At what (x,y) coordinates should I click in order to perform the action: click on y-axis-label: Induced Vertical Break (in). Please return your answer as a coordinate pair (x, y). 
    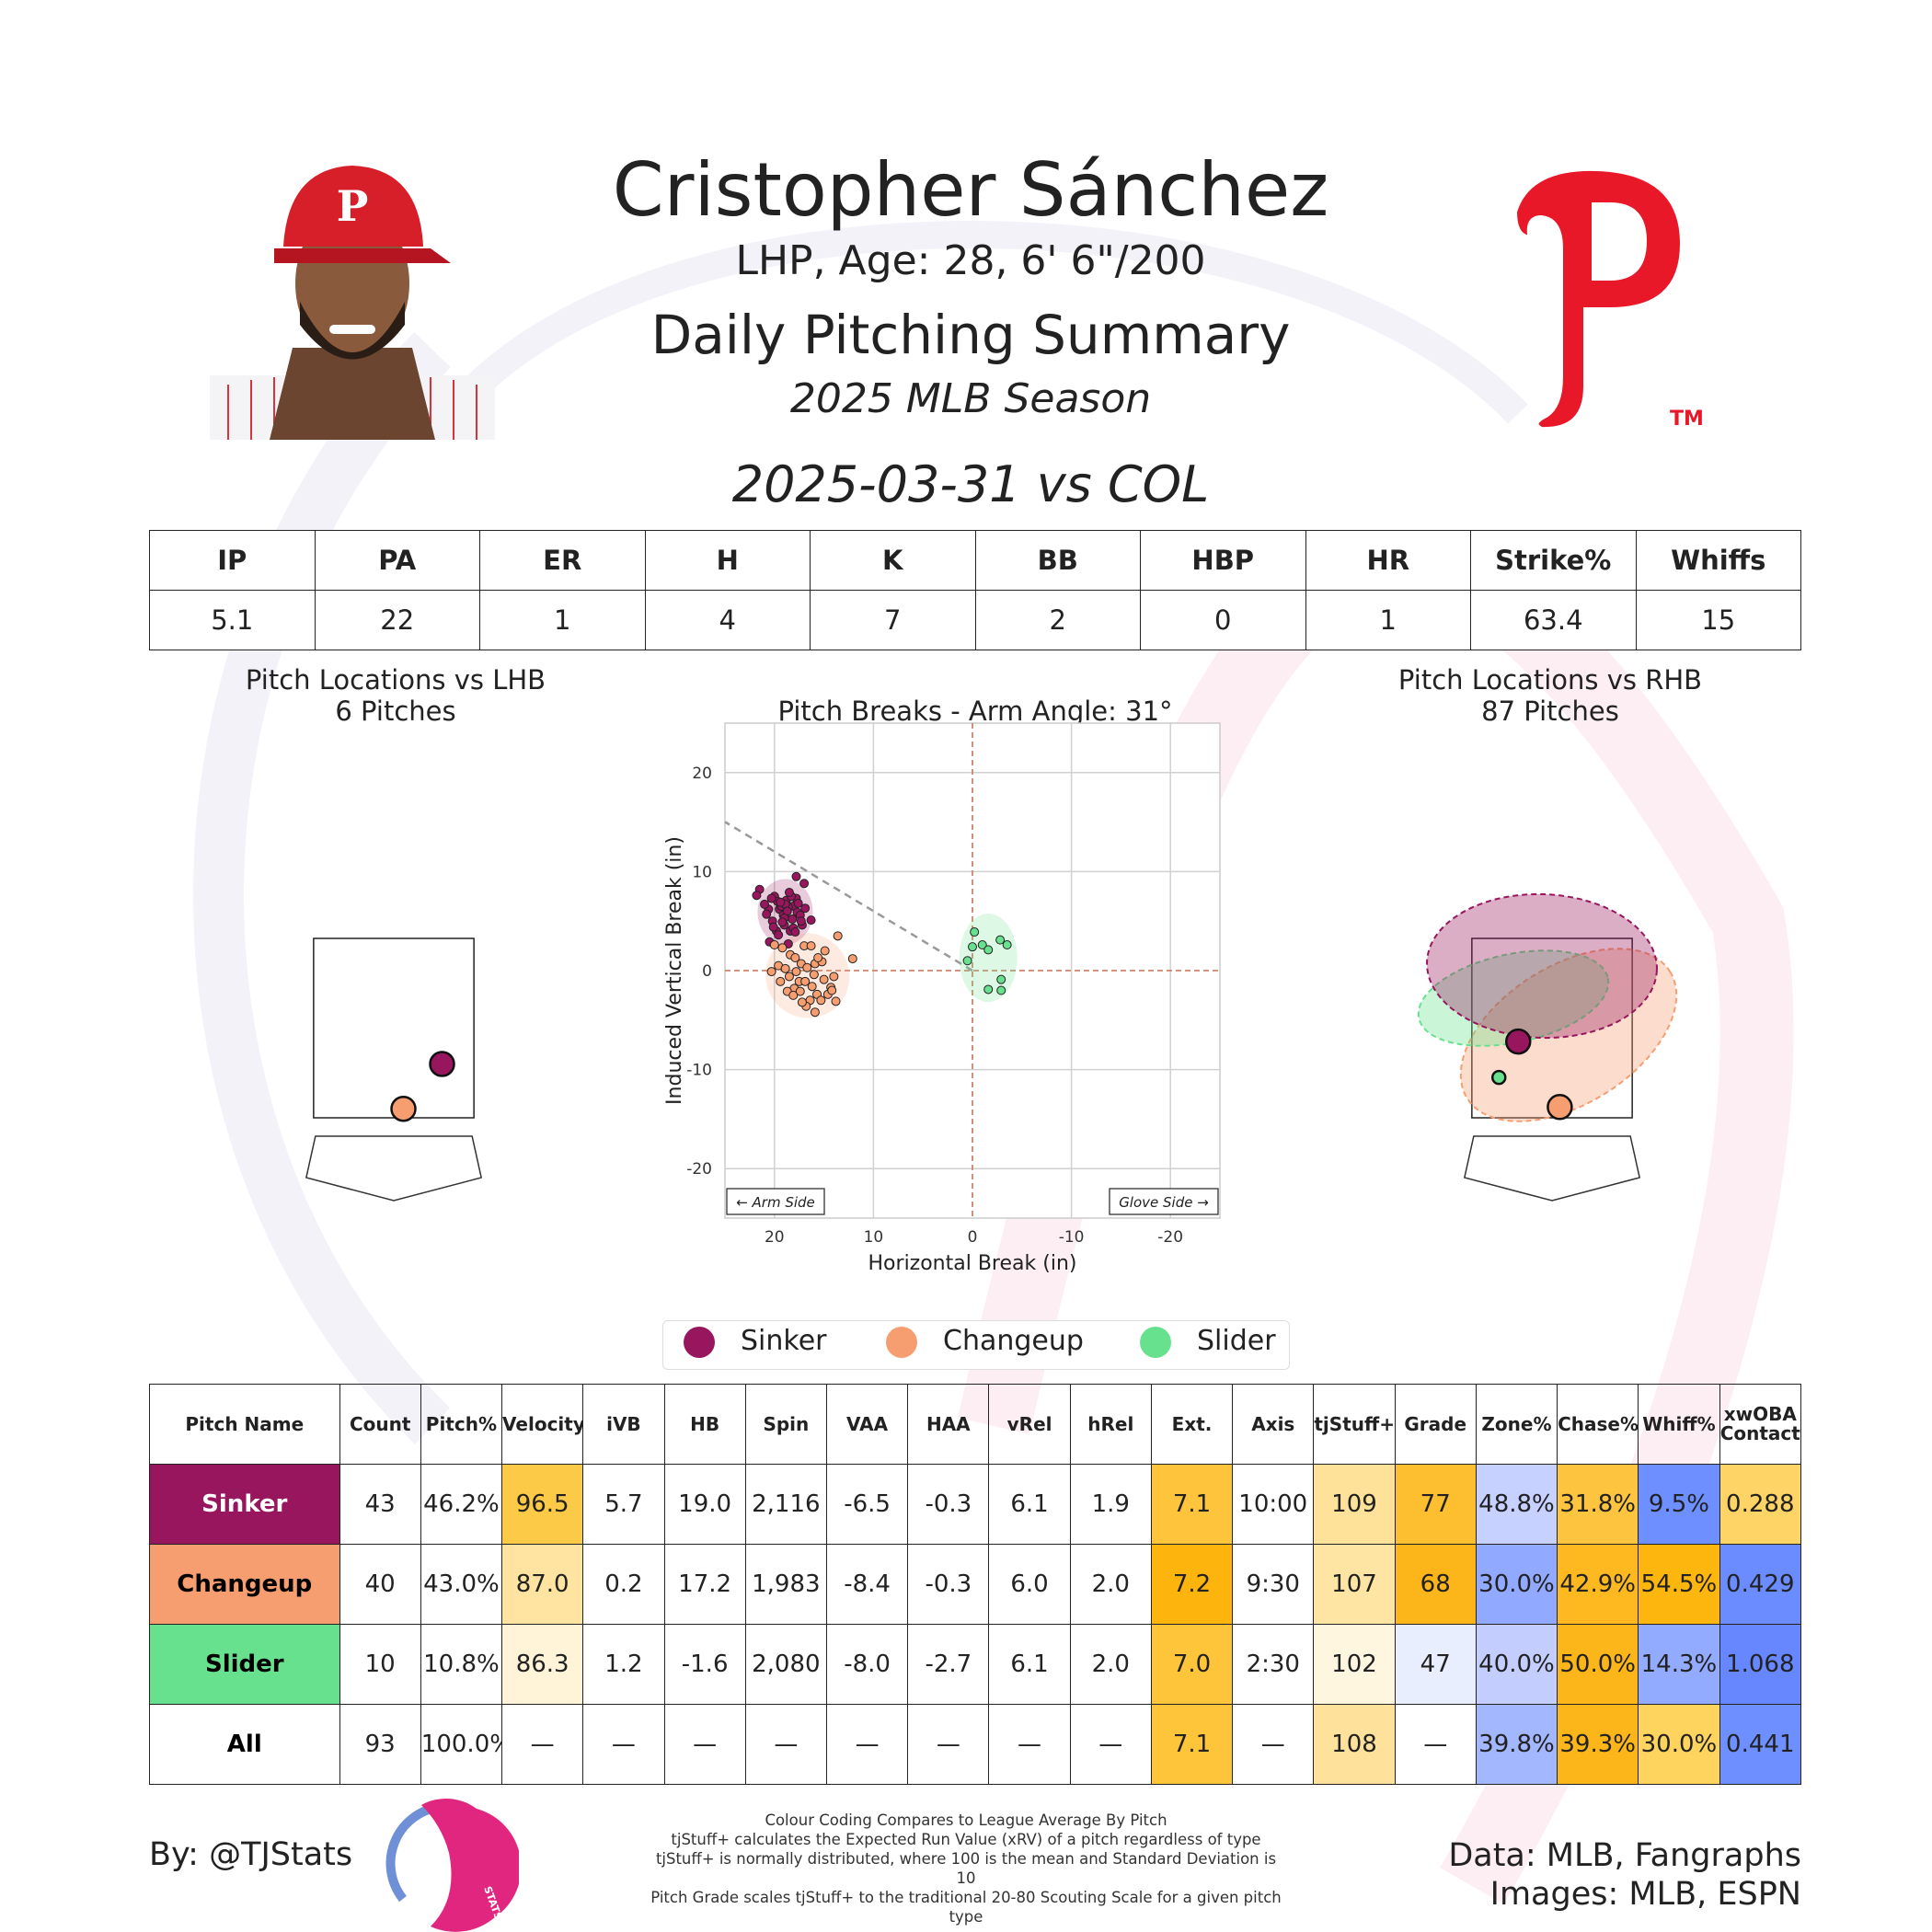
    Looking at the image, I should click on (674, 970).